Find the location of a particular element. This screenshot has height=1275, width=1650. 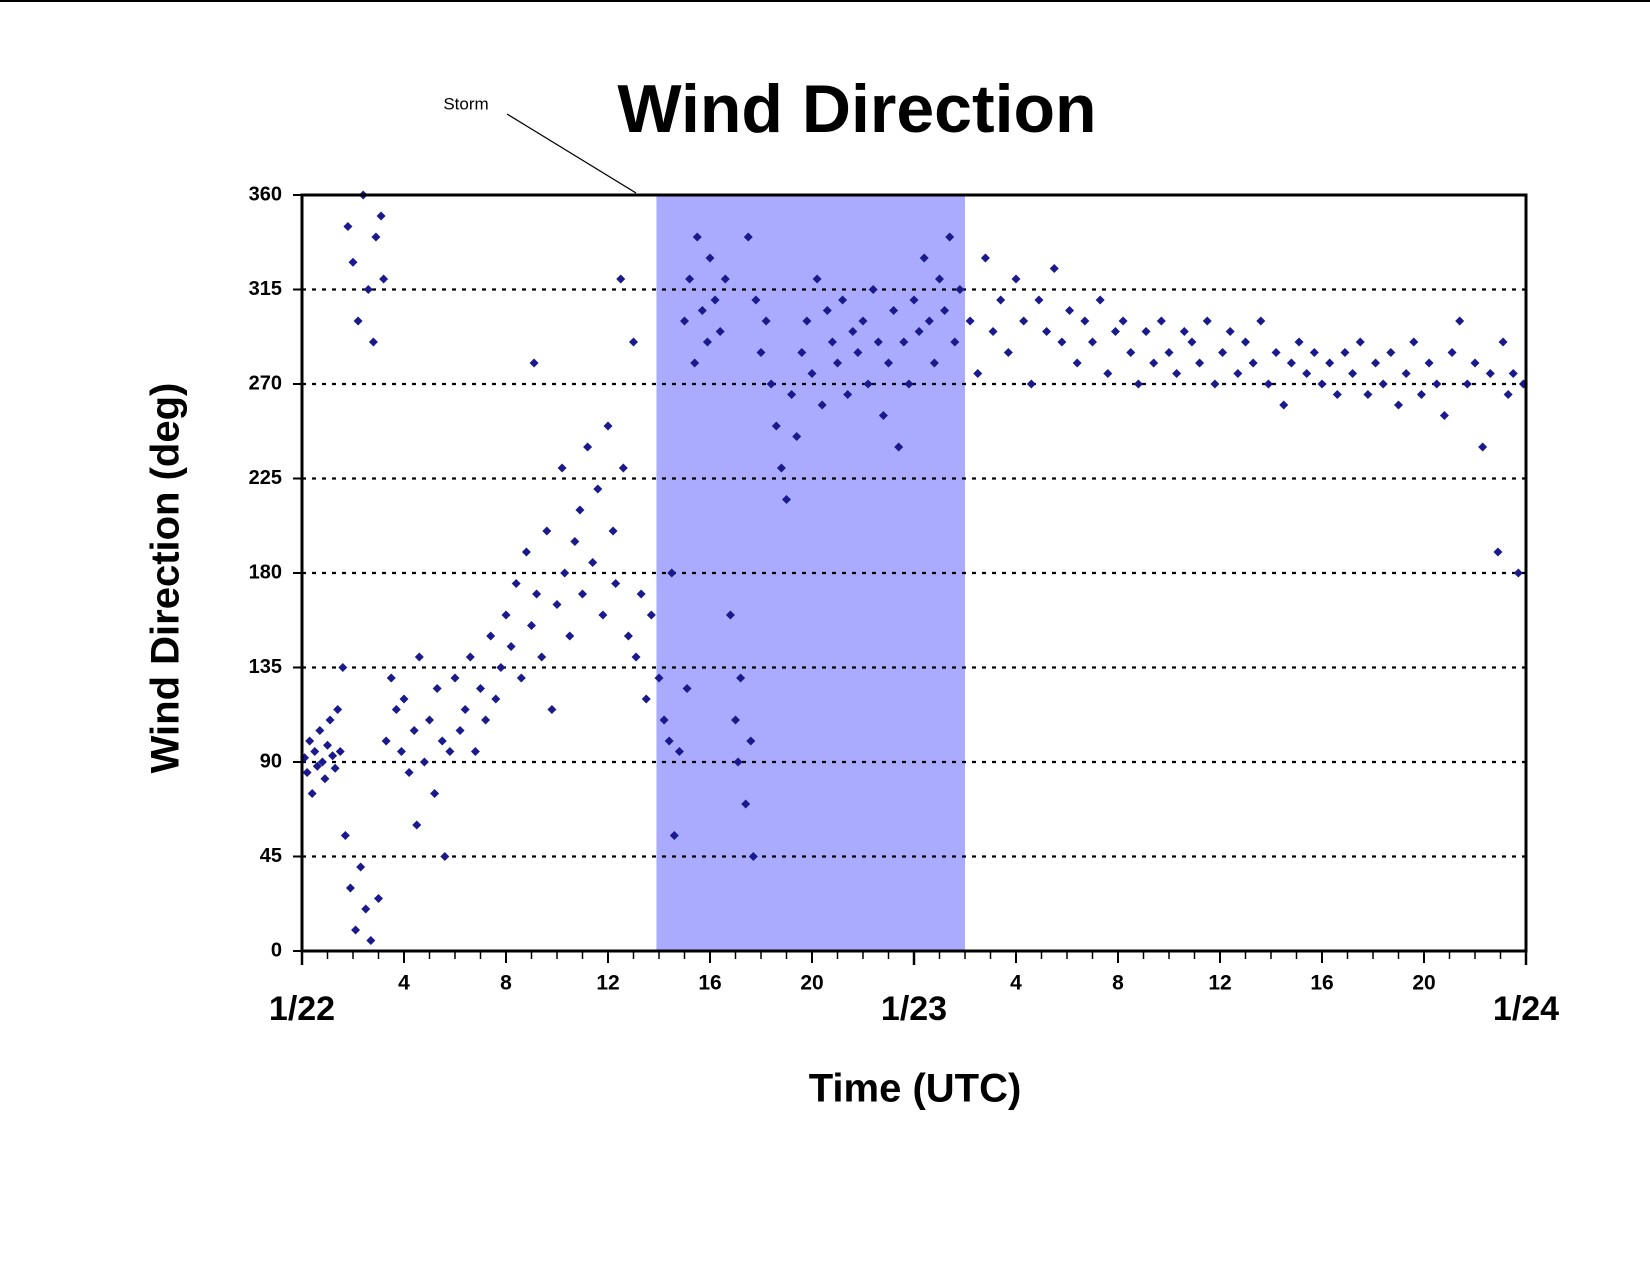

y-tick-label: 270 is located at coordinates (265, 383).